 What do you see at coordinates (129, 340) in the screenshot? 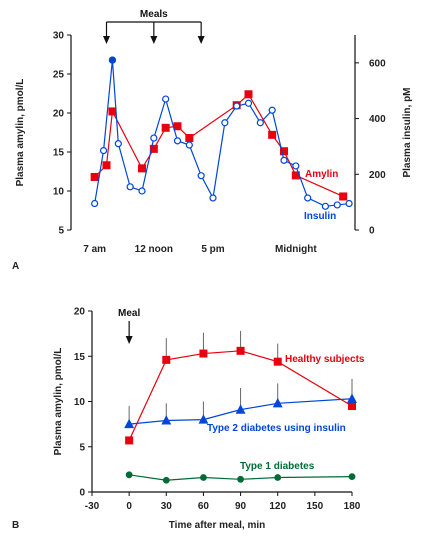
I see `panel-b-meal-arrow-head` at bounding box center [129, 340].